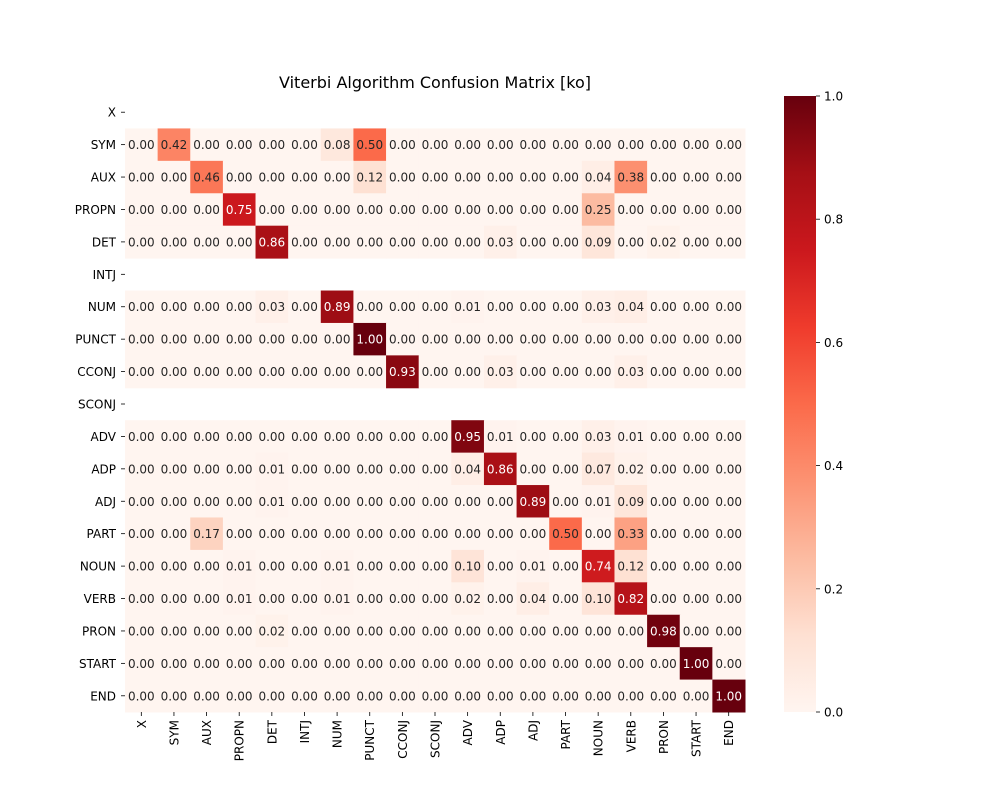 Image resolution: width=1000 pixels, height=804 pixels. Describe the element at coordinates (630, 307) in the screenshot. I see `cell-value-label: 0.04` at that location.